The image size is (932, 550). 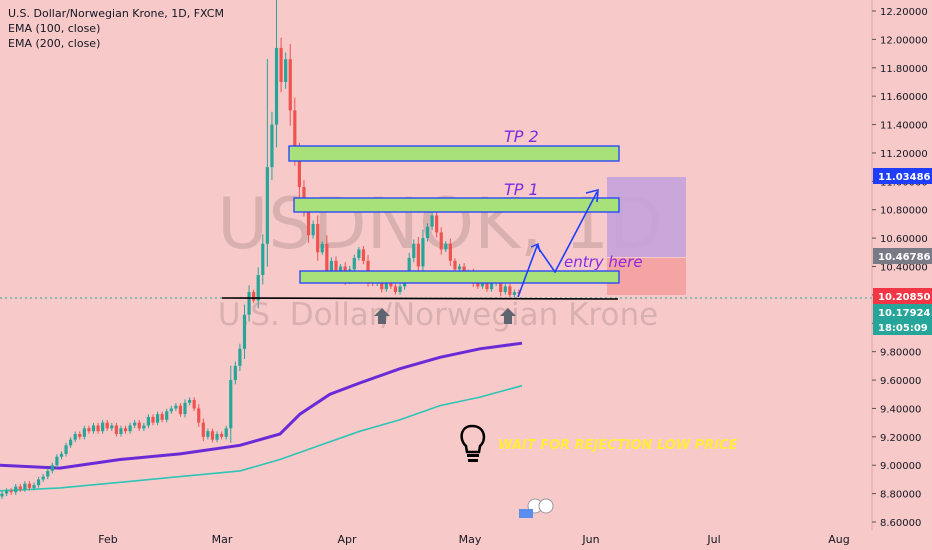 What do you see at coordinates (900, 409) in the screenshot?
I see `price-tick-label: 9.40000` at bounding box center [900, 409].